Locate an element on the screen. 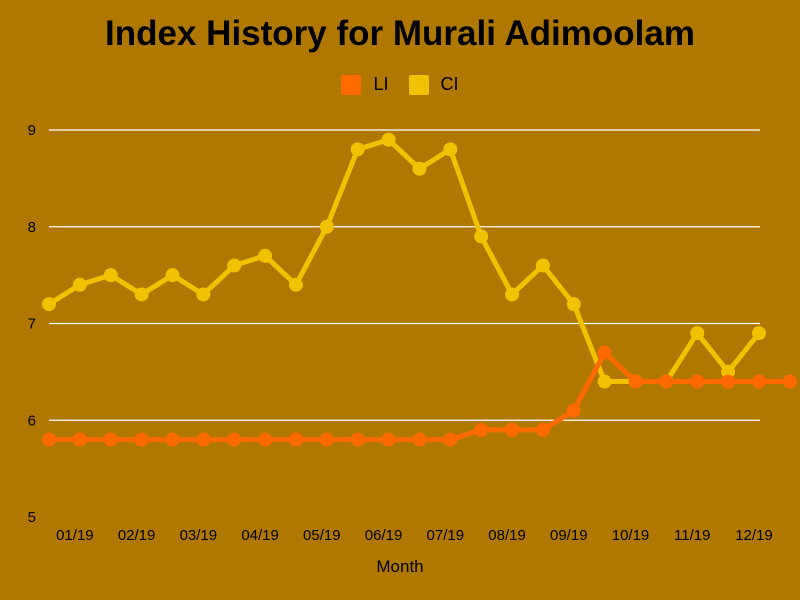 The width and height of the screenshot is (800, 600). y-tick-label: 5 is located at coordinates (32, 517).